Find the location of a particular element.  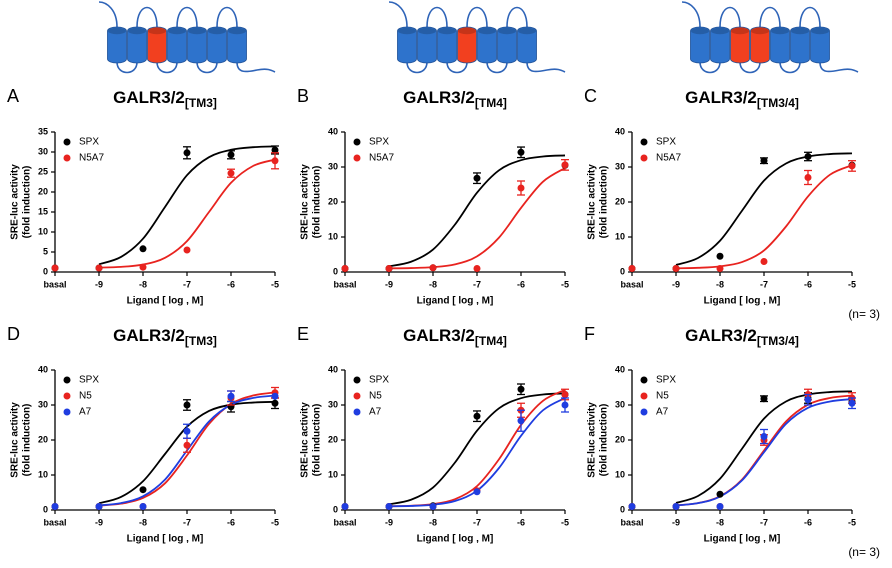

title-main: GALR3/2 is located at coordinates (721, 335).